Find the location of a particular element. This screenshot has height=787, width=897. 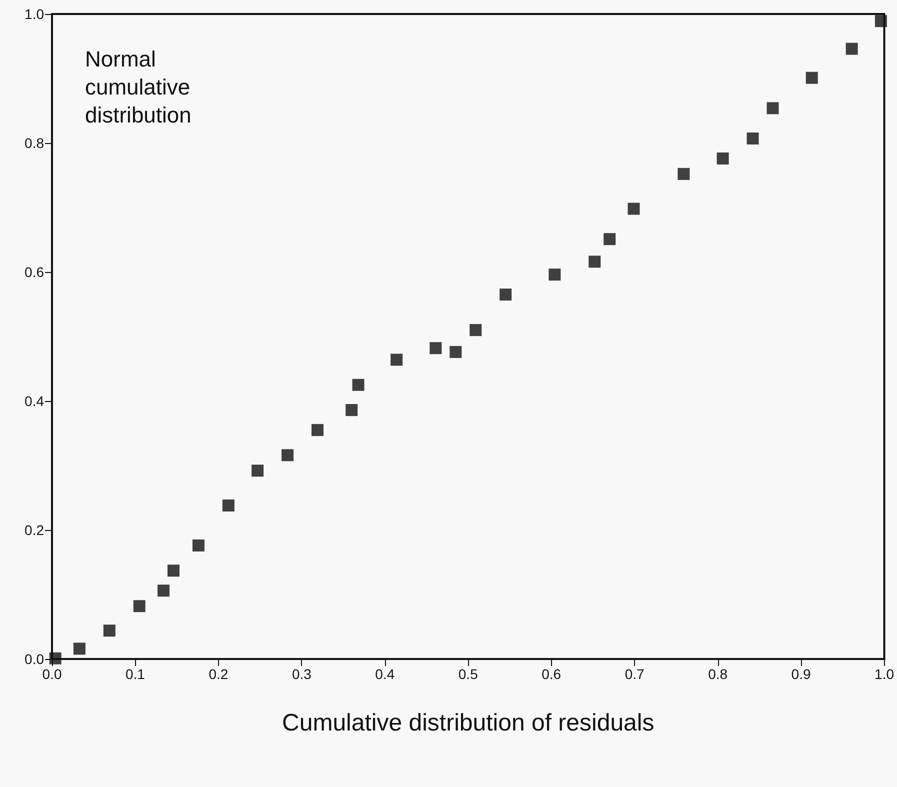

y-tick-label: 0.8 is located at coordinates (34, 143).